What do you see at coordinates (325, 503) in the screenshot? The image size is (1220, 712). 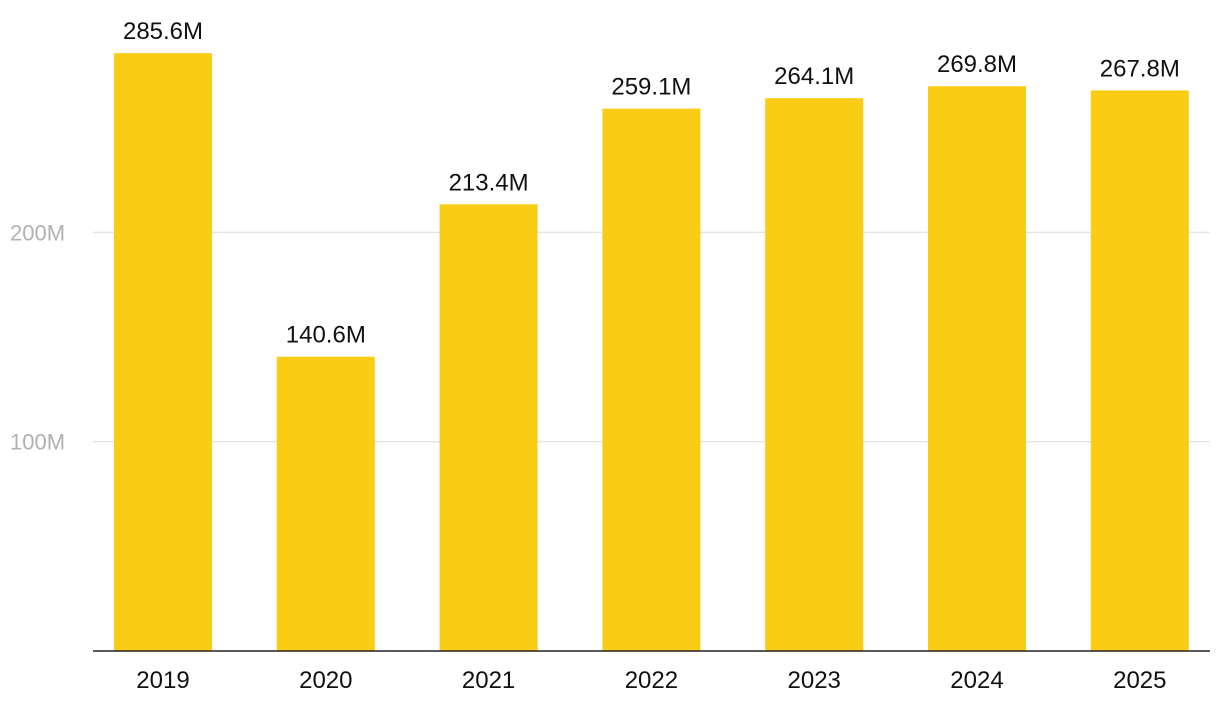 I see `bar-2020` at bounding box center [325, 503].